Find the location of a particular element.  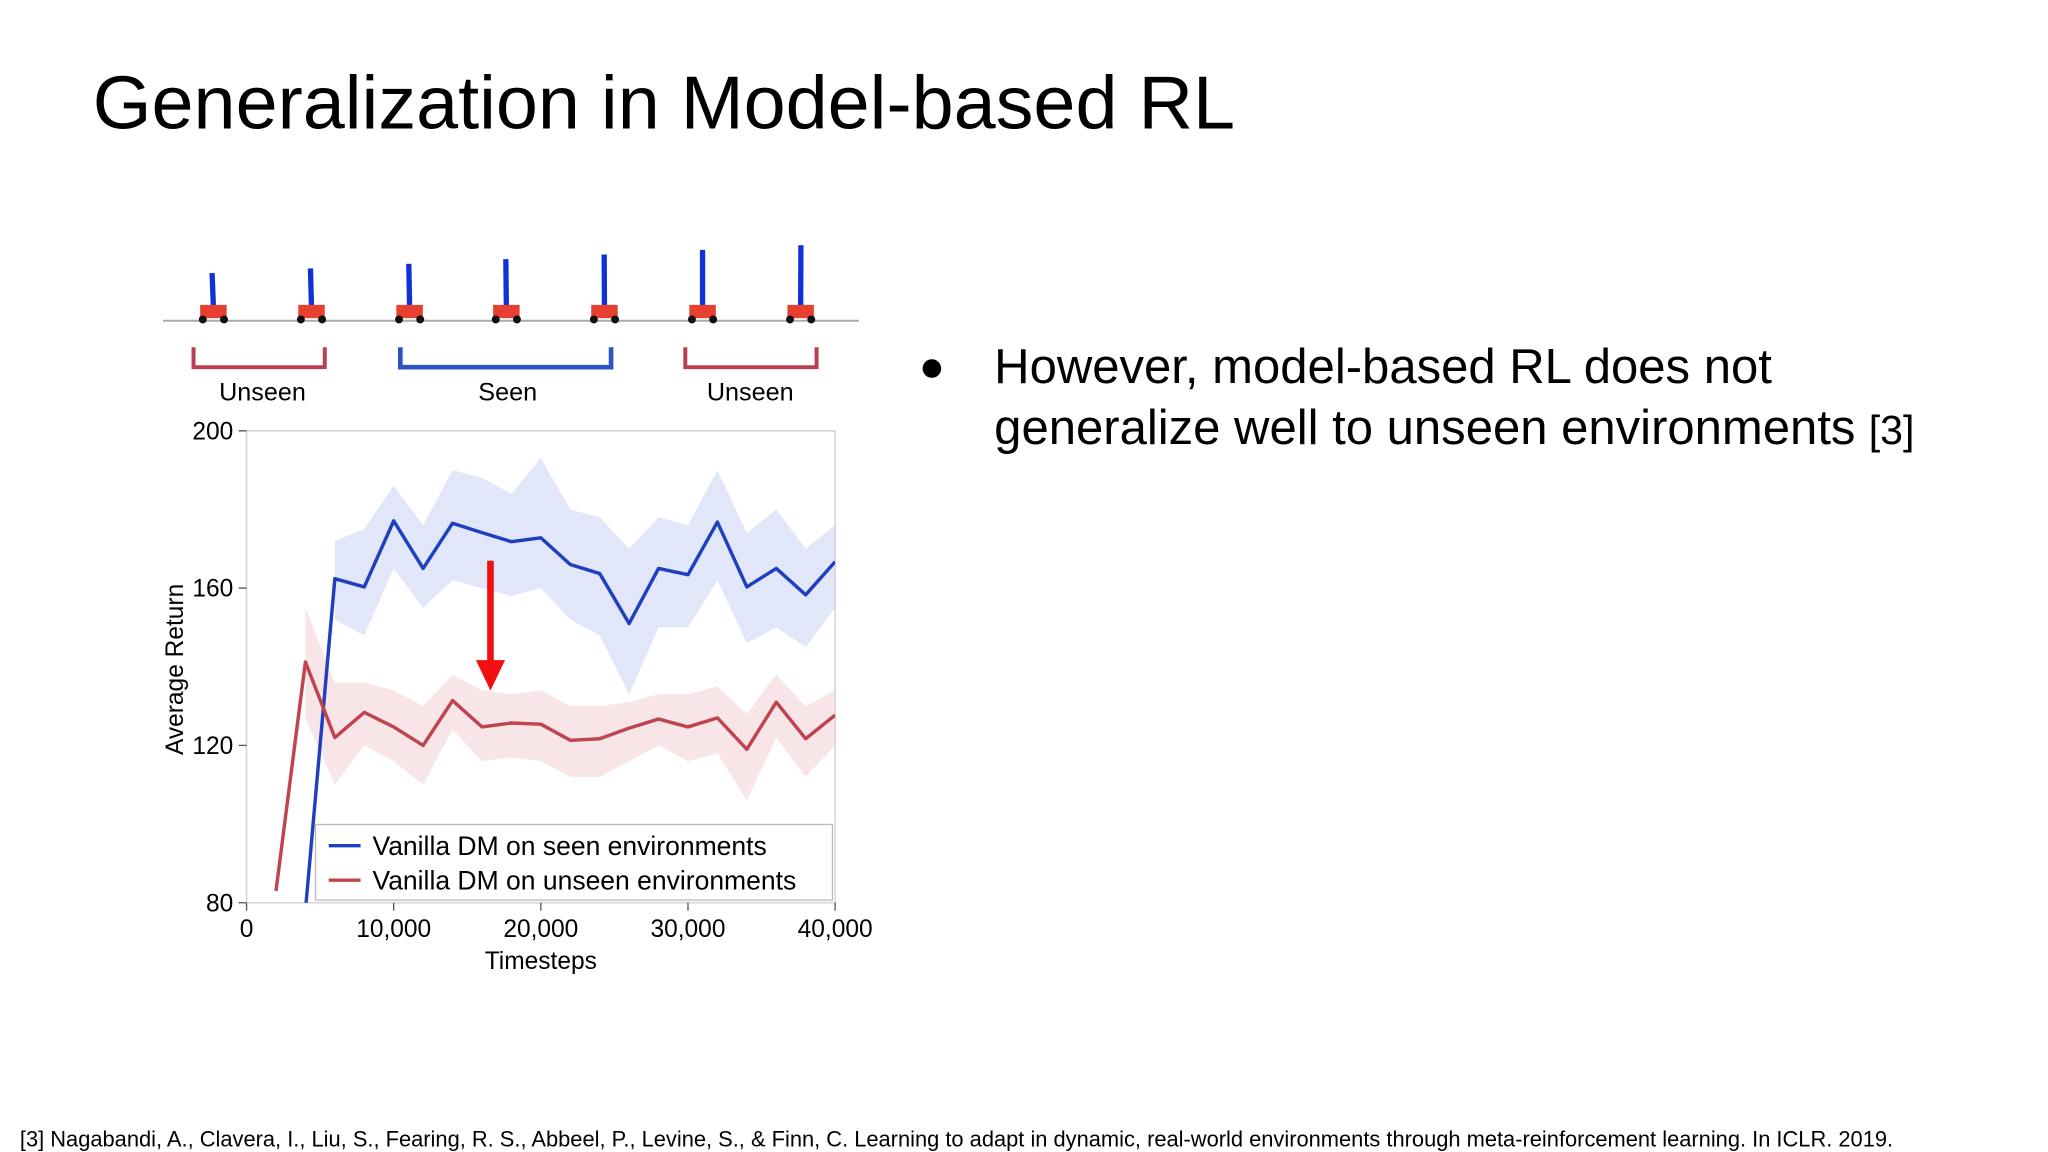

x-tick-label: 30,000 is located at coordinates (687, 929).